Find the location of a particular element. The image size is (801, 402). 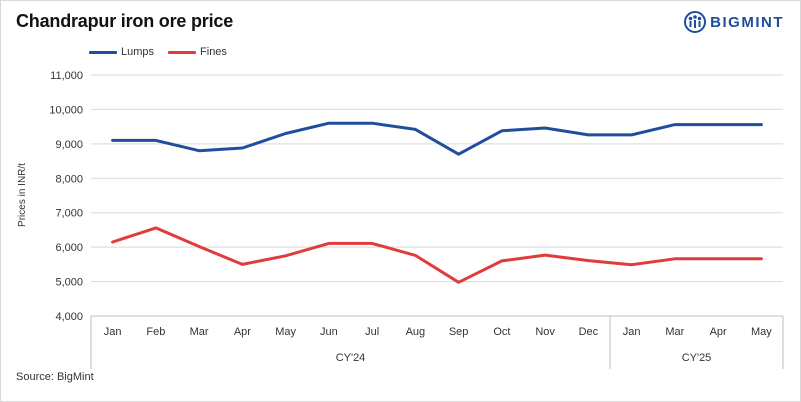

brand-name: BIGMINT is located at coordinates (747, 22).